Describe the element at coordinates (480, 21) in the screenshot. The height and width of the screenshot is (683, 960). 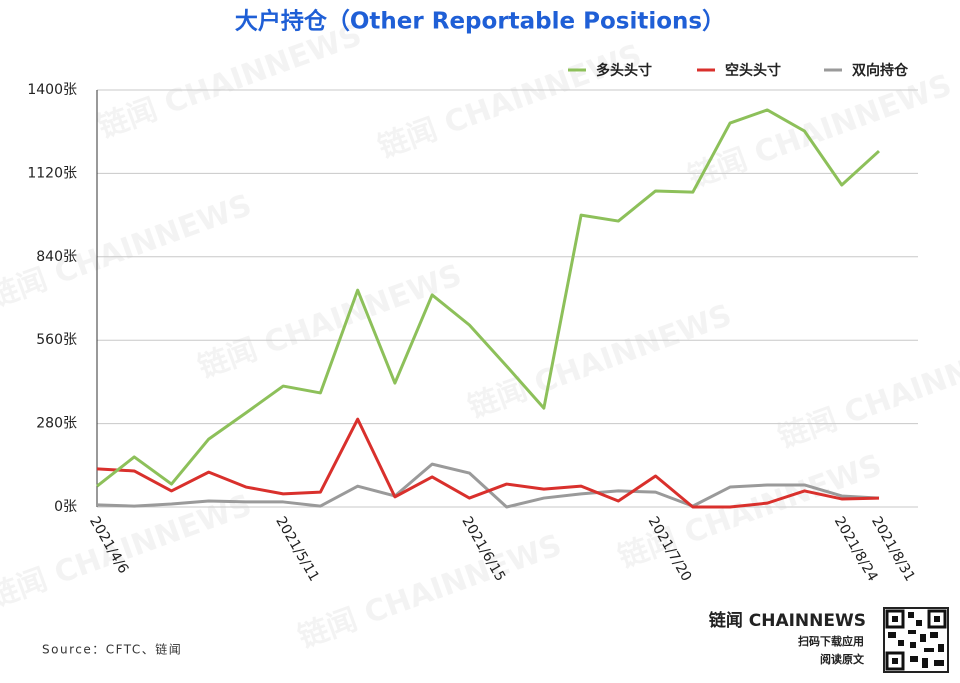
I see `chart-title: 大户持仓（Other Reportable Positions）` at that location.